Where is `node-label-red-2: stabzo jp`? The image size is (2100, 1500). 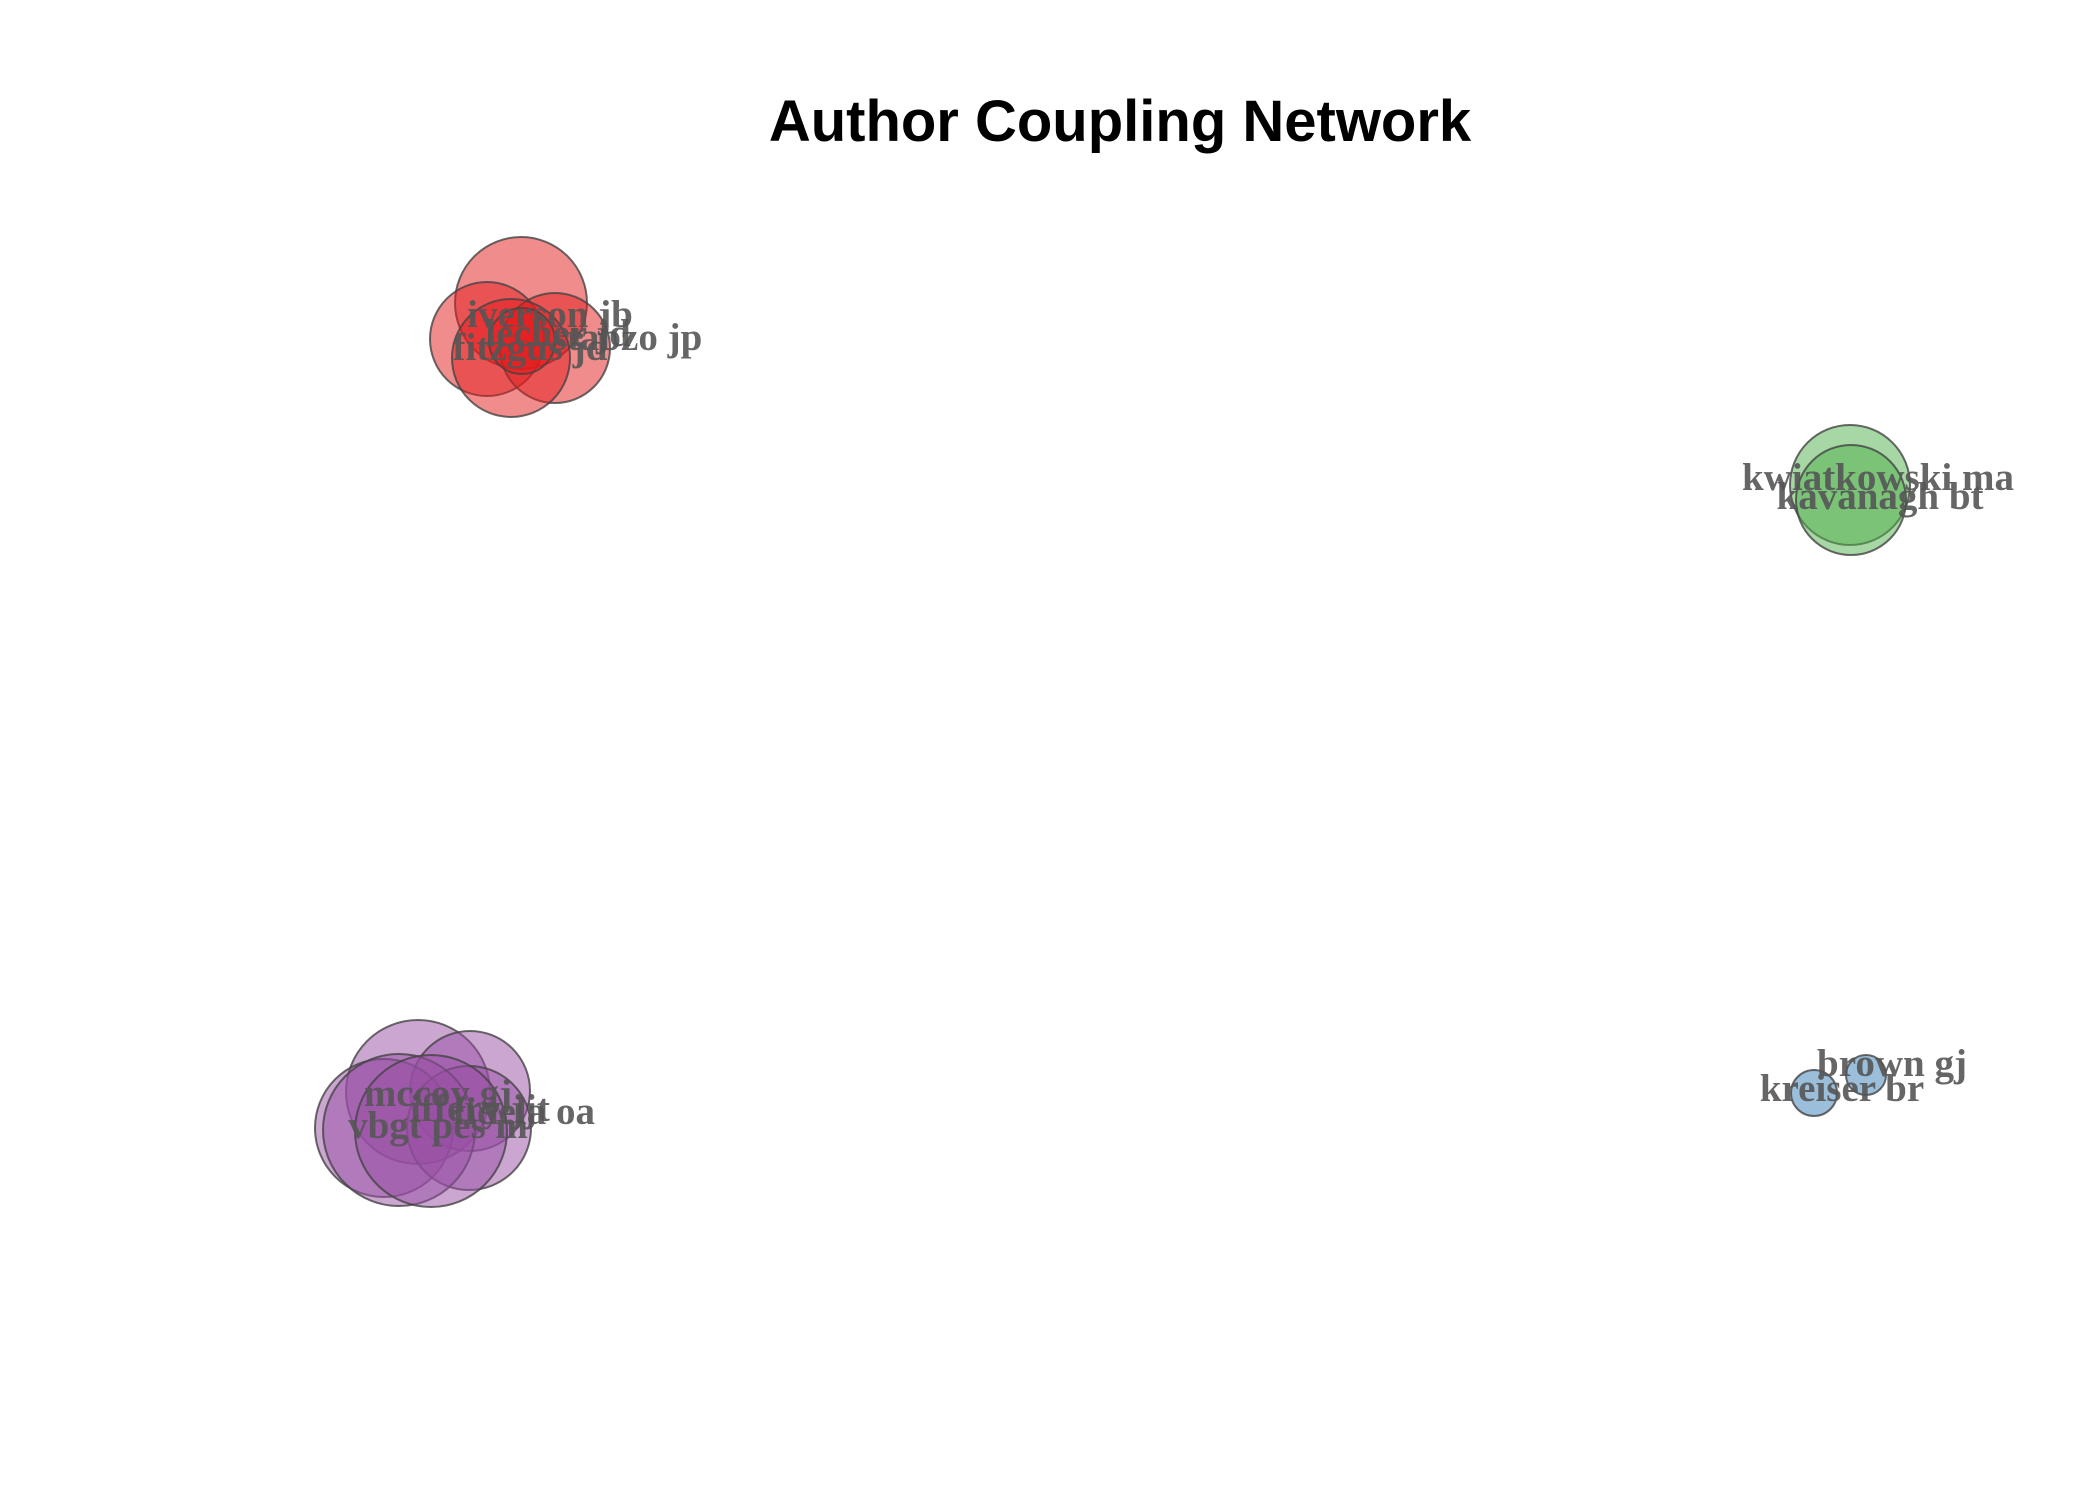 node-label-red-2: stabzo jp is located at coordinates (627, 337).